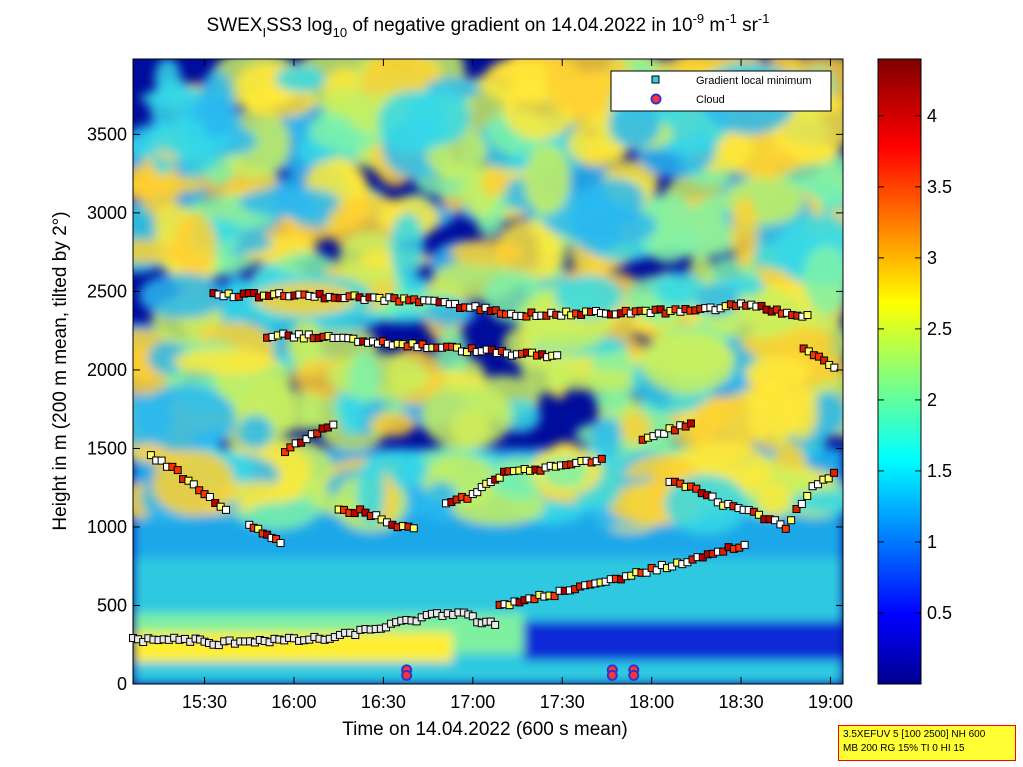 This screenshot has width=1023, height=767. I want to click on y-tick-label: 2000, so click(107, 370).